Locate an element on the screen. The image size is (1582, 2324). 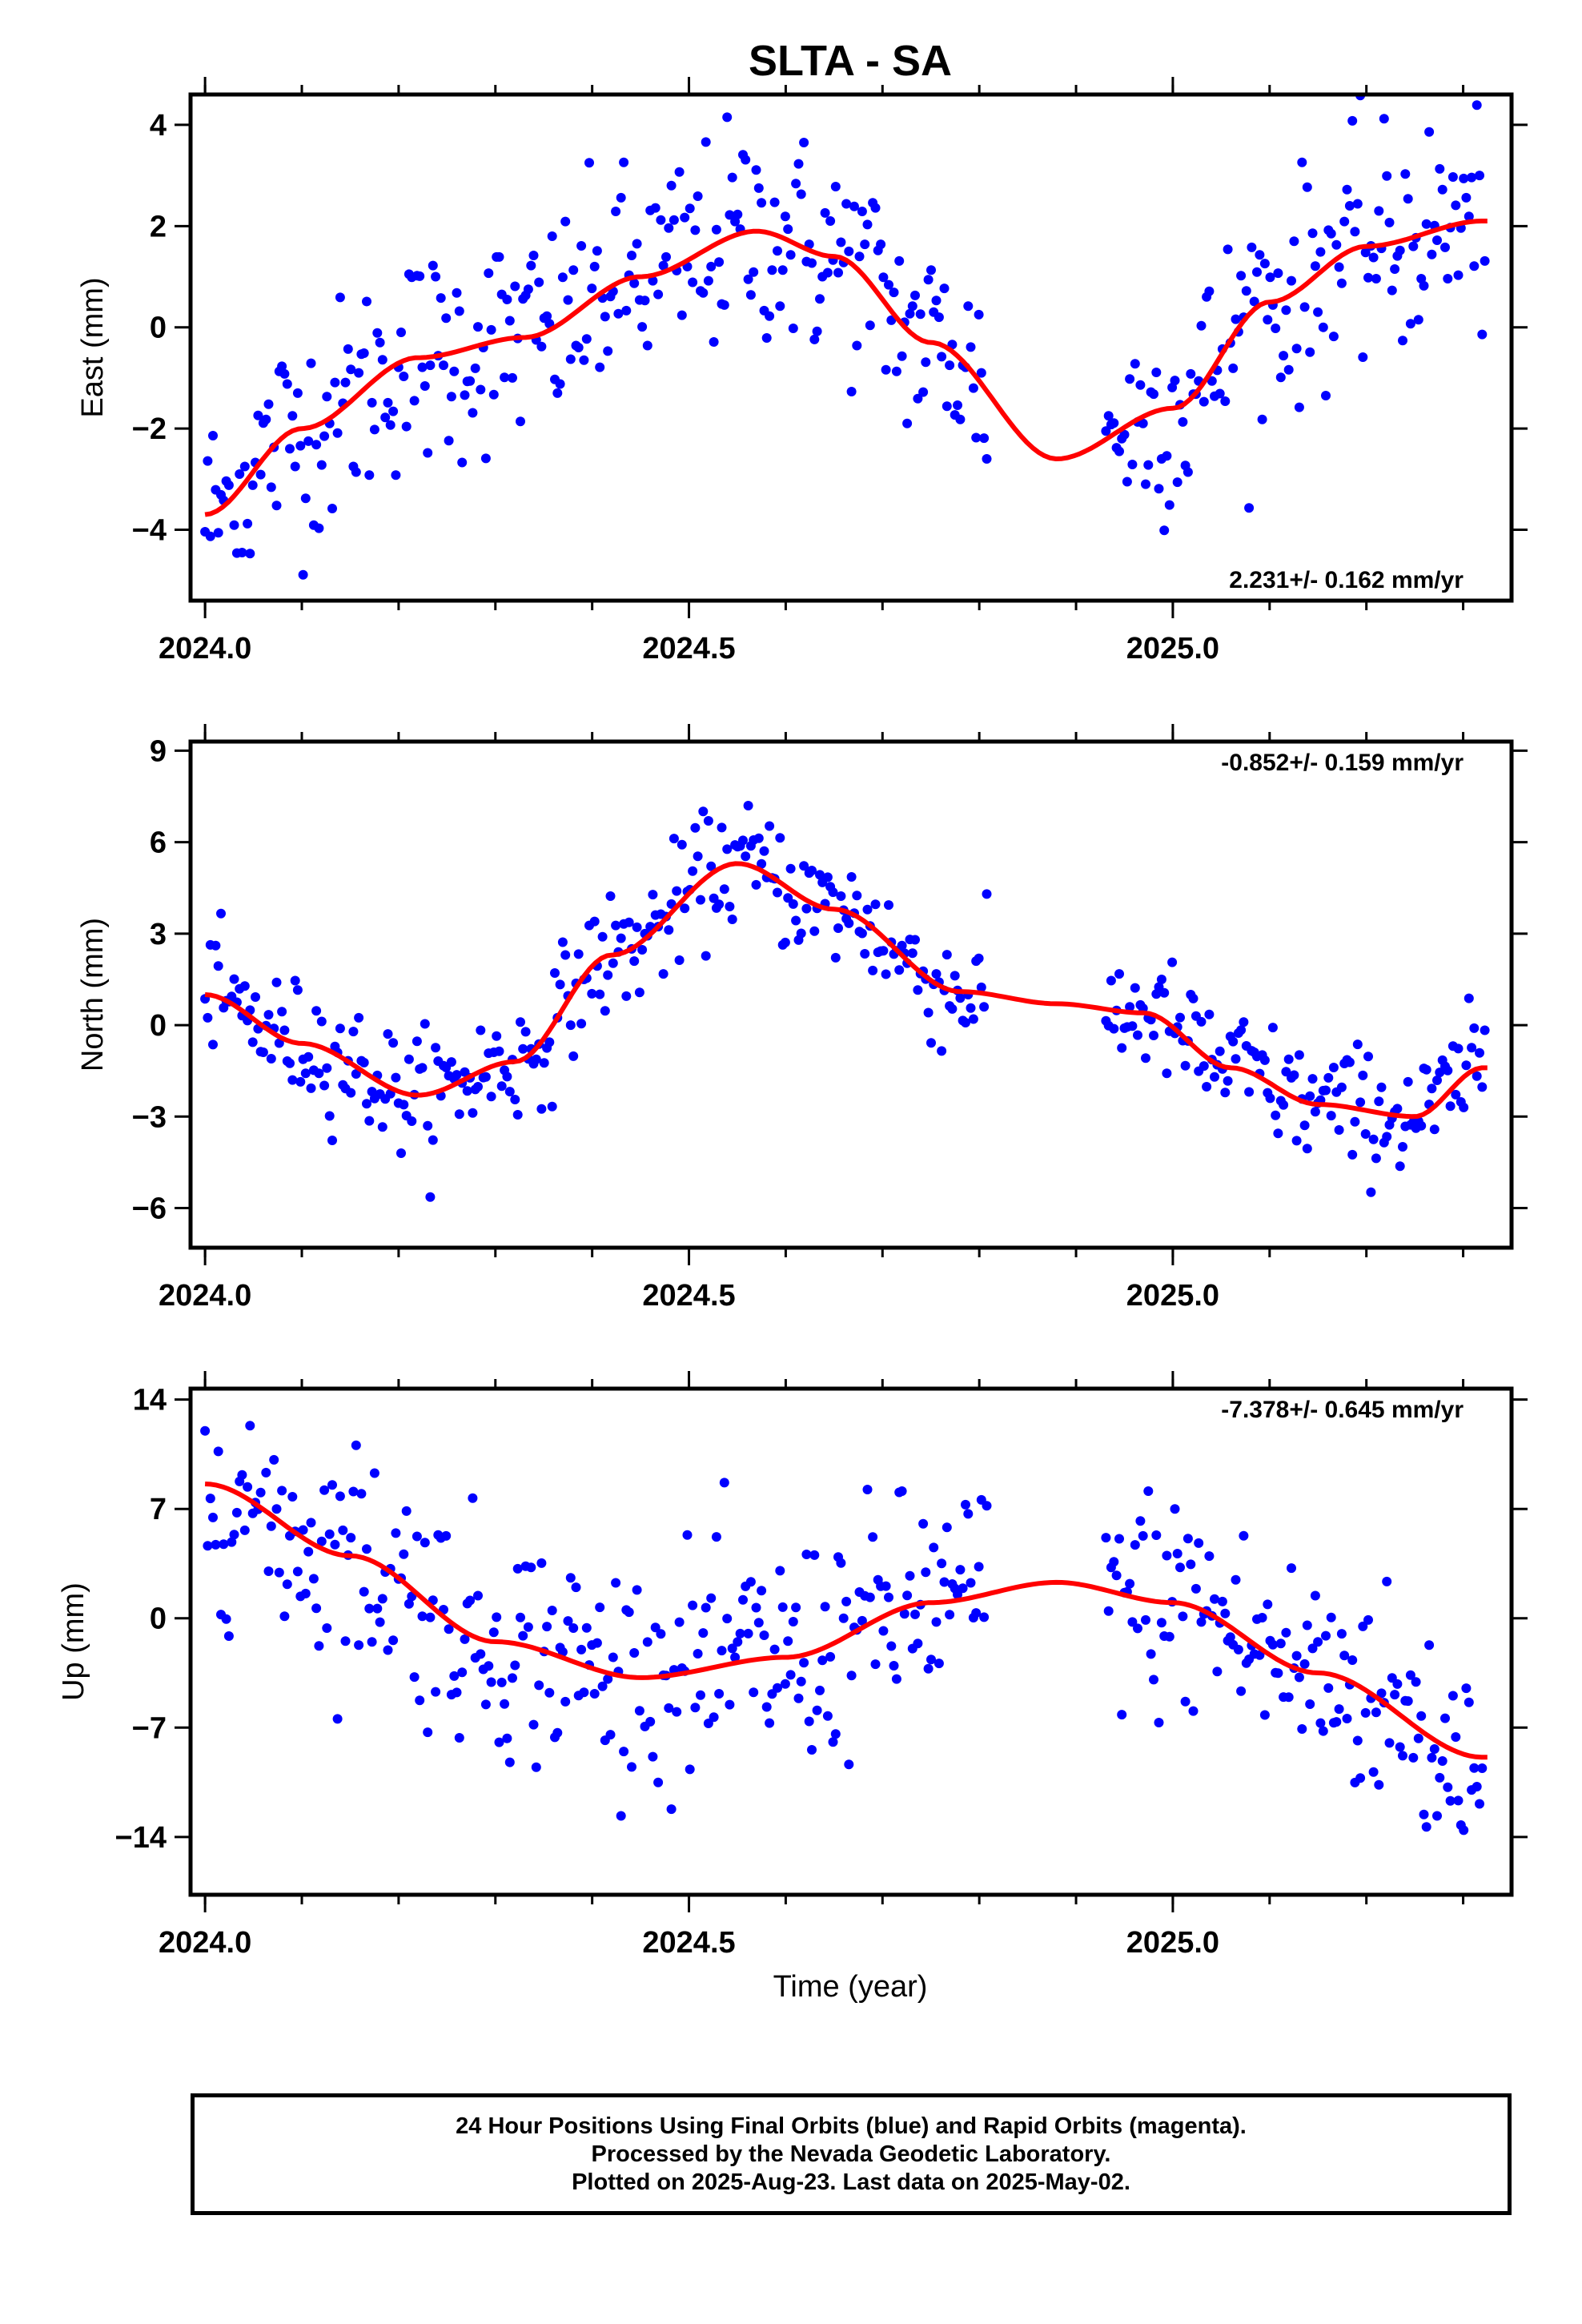
y-tick-label: 2 is located at coordinates (158, 226).